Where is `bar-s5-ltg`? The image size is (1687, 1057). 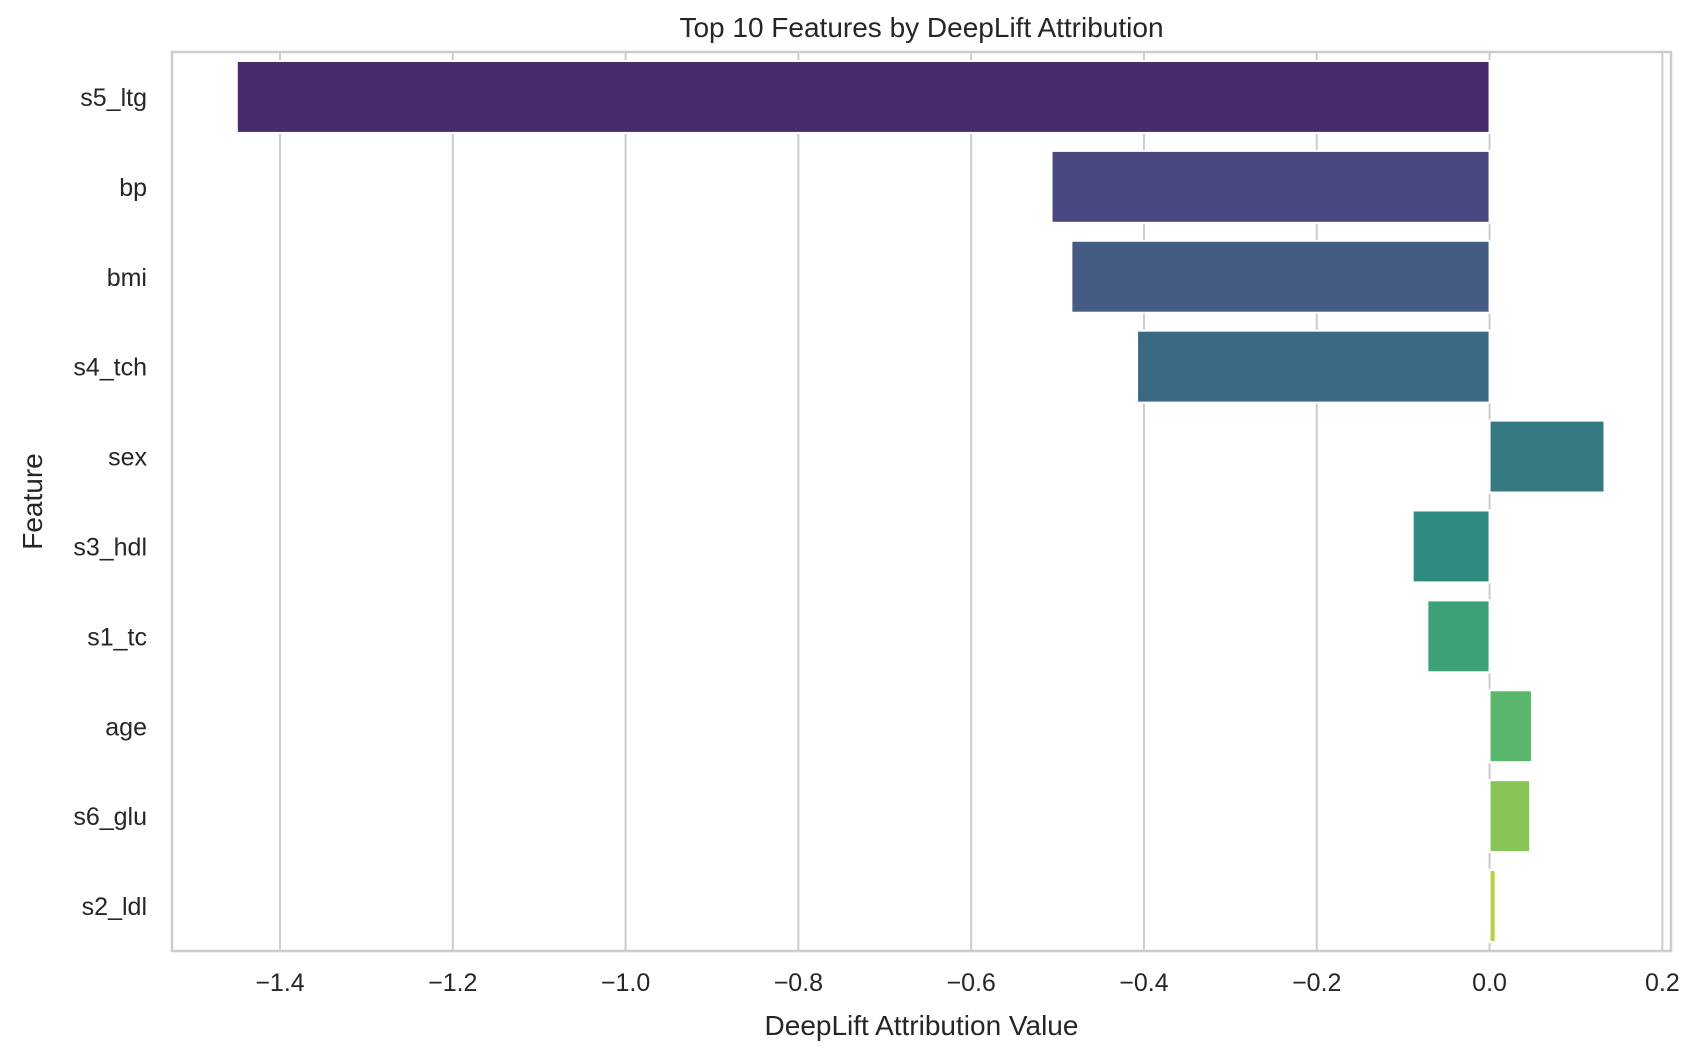 bar-s5-ltg is located at coordinates (863, 96).